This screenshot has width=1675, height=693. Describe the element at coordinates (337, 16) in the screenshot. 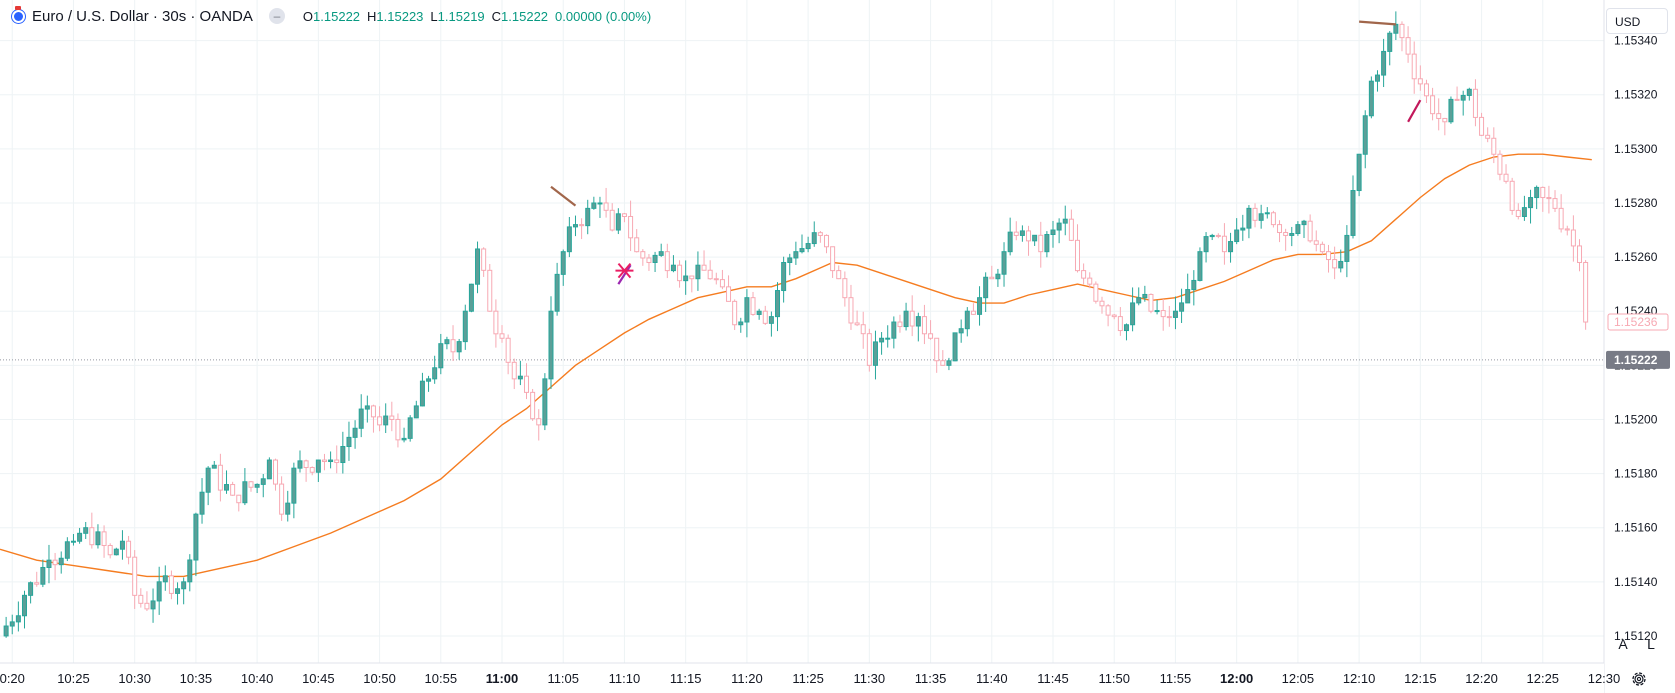

I see `open-value: 1.15222` at that location.